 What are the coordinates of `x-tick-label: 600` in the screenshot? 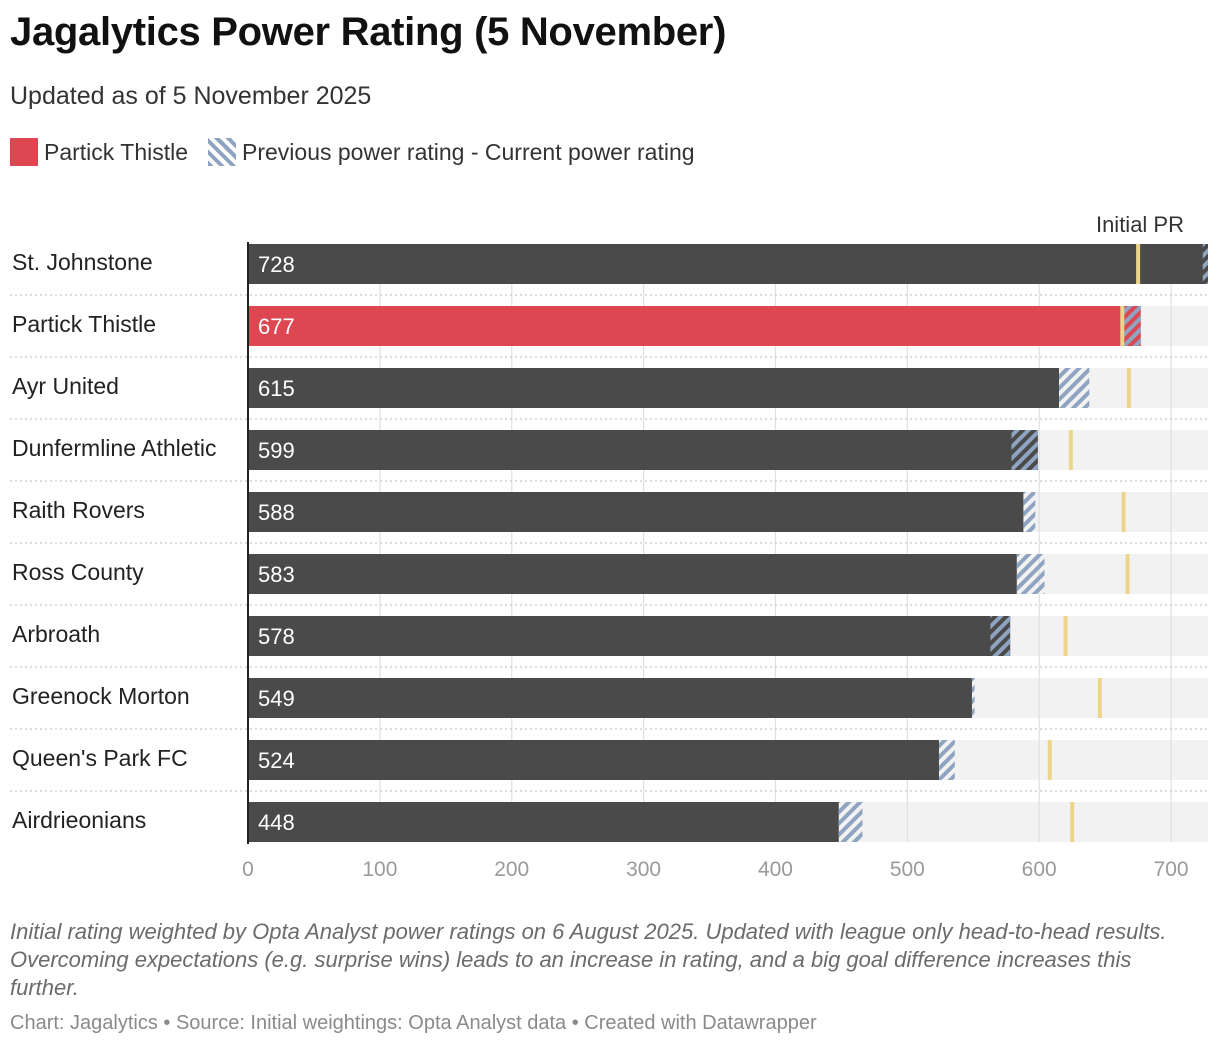 It's located at (1039, 869).